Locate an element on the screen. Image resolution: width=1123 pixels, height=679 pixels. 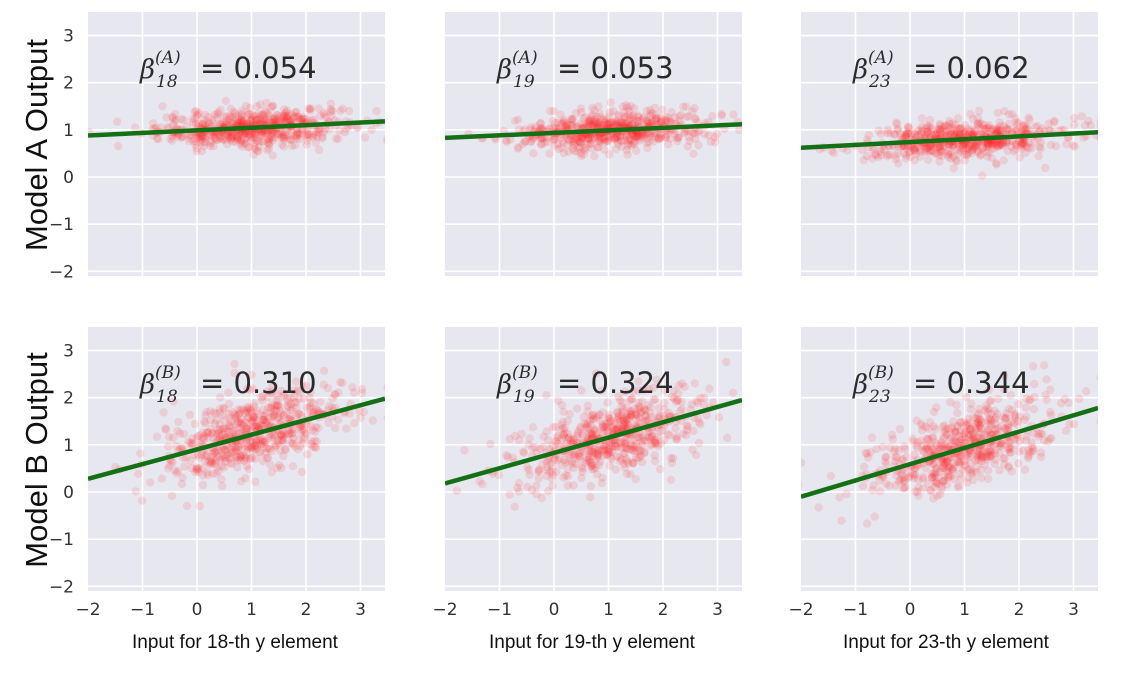
y-tick-label: −2 is located at coordinates (61, 272).